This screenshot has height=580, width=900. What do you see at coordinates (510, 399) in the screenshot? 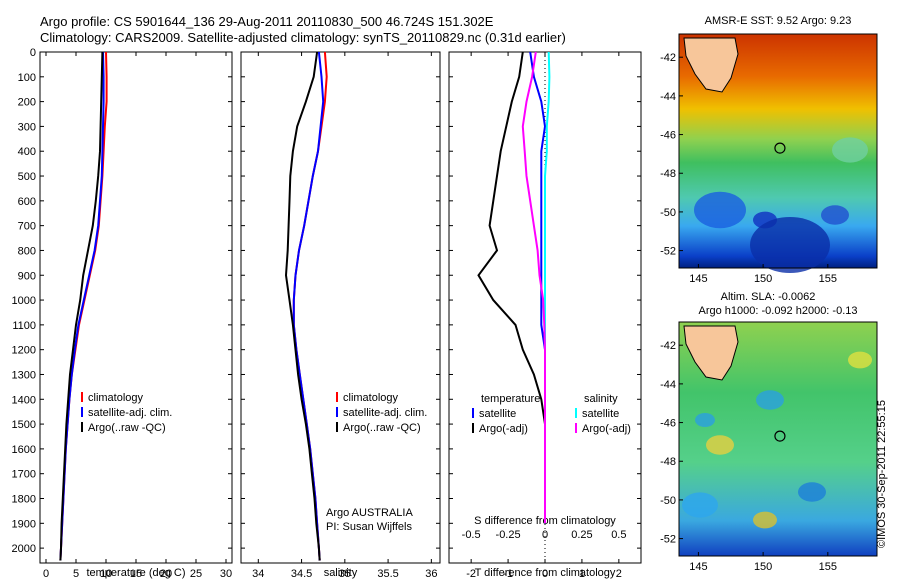
I see `legend-entry: temperature` at bounding box center [510, 399].